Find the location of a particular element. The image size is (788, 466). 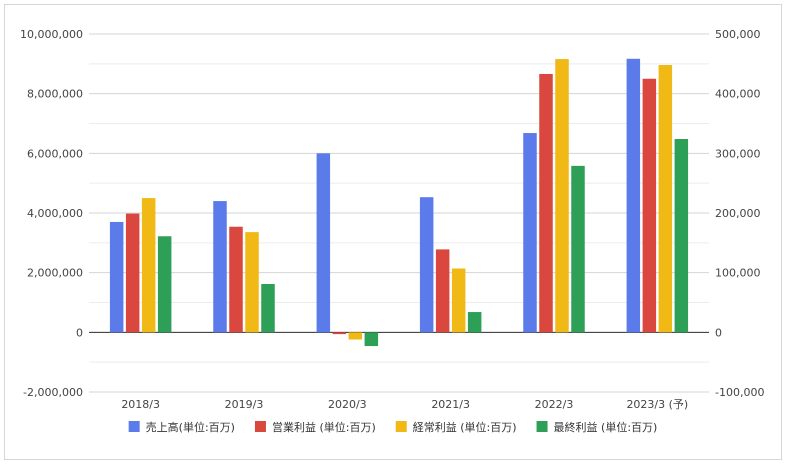

category-label: 2020/3 is located at coordinates (347, 404).